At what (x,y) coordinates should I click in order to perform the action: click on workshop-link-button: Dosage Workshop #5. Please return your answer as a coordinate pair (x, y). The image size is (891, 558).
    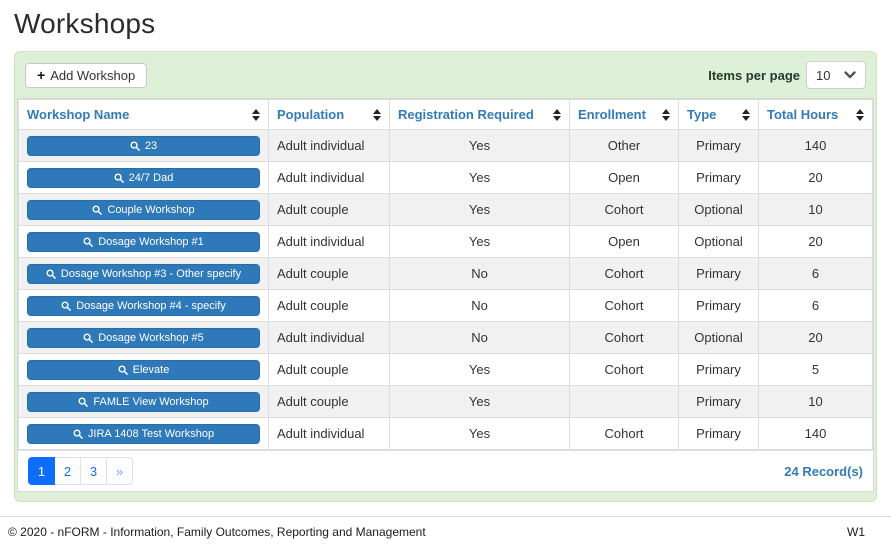
    Looking at the image, I should click on (143, 337).